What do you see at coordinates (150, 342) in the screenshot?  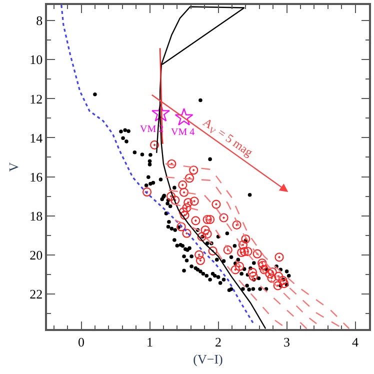 I see `x-tick-label: 1` at bounding box center [150, 342].